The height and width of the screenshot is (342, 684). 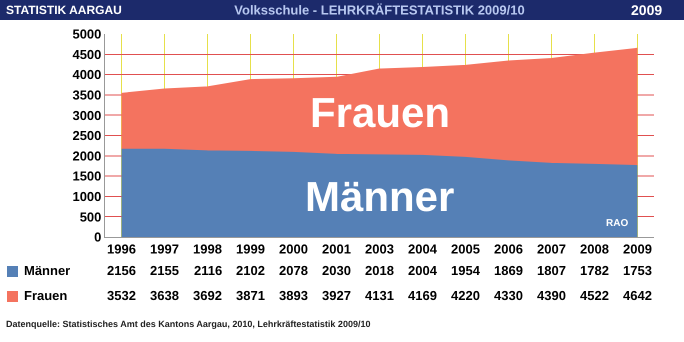 I want to click on text: 2009, so click(x=646, y=10).